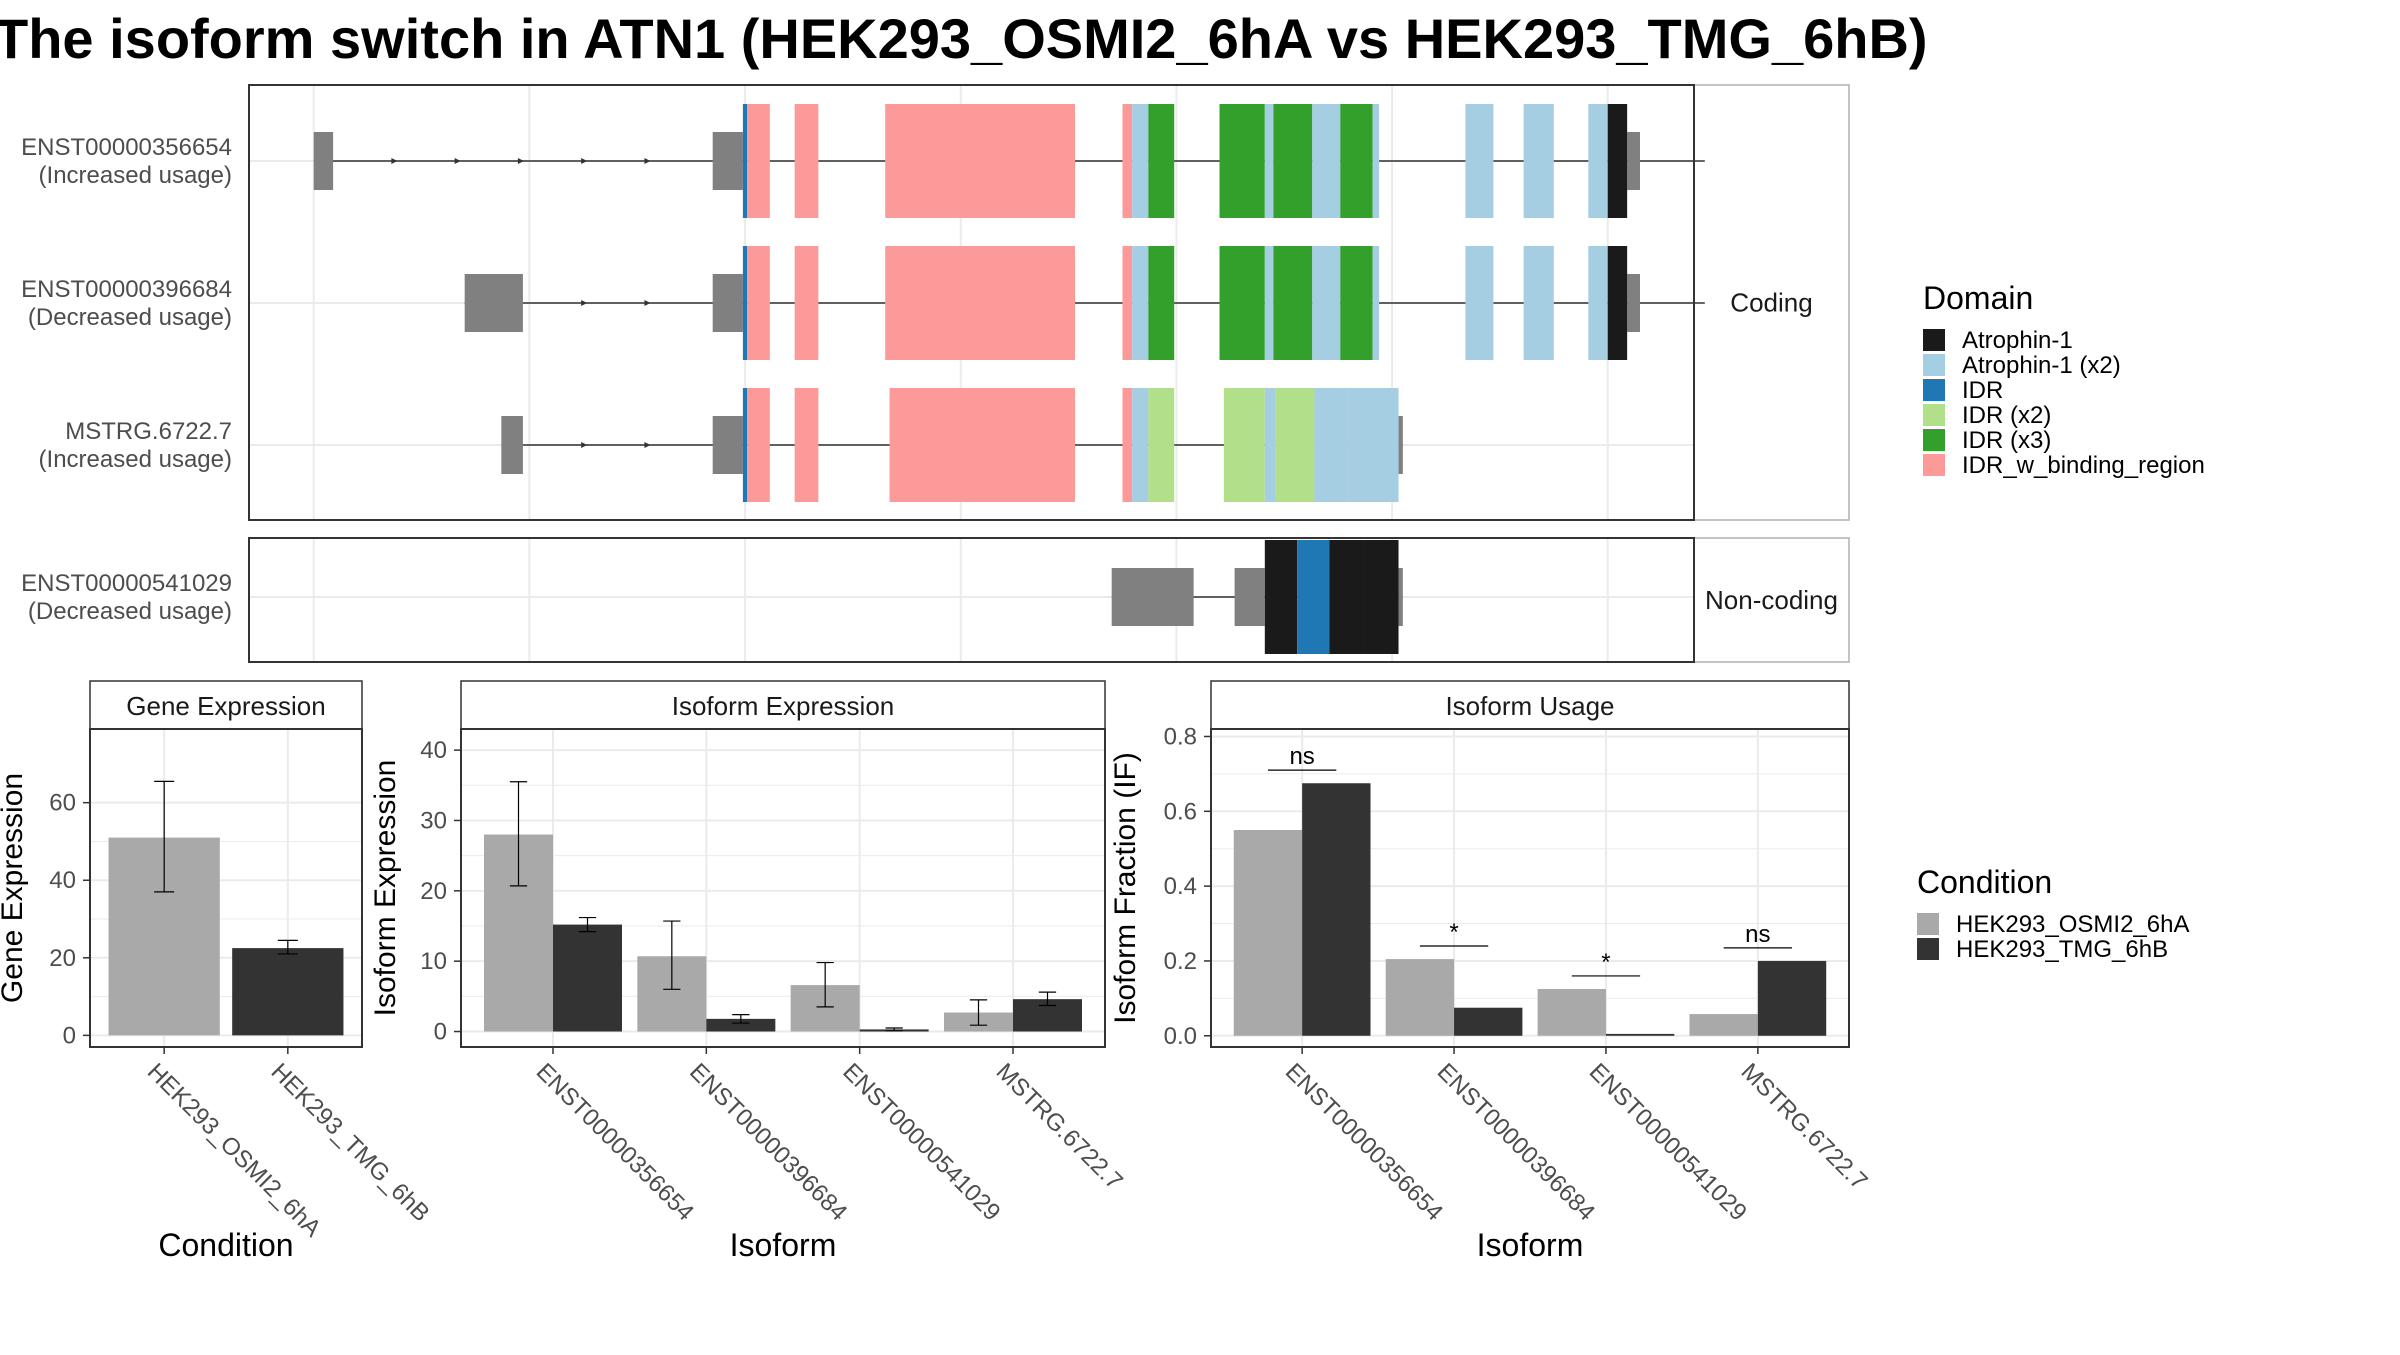 The width and height of the screenshot is (2400, 1355). Describe the element at coordinates (1984, 882) in the screenshot. I see `legend-title: Condition` at that location.